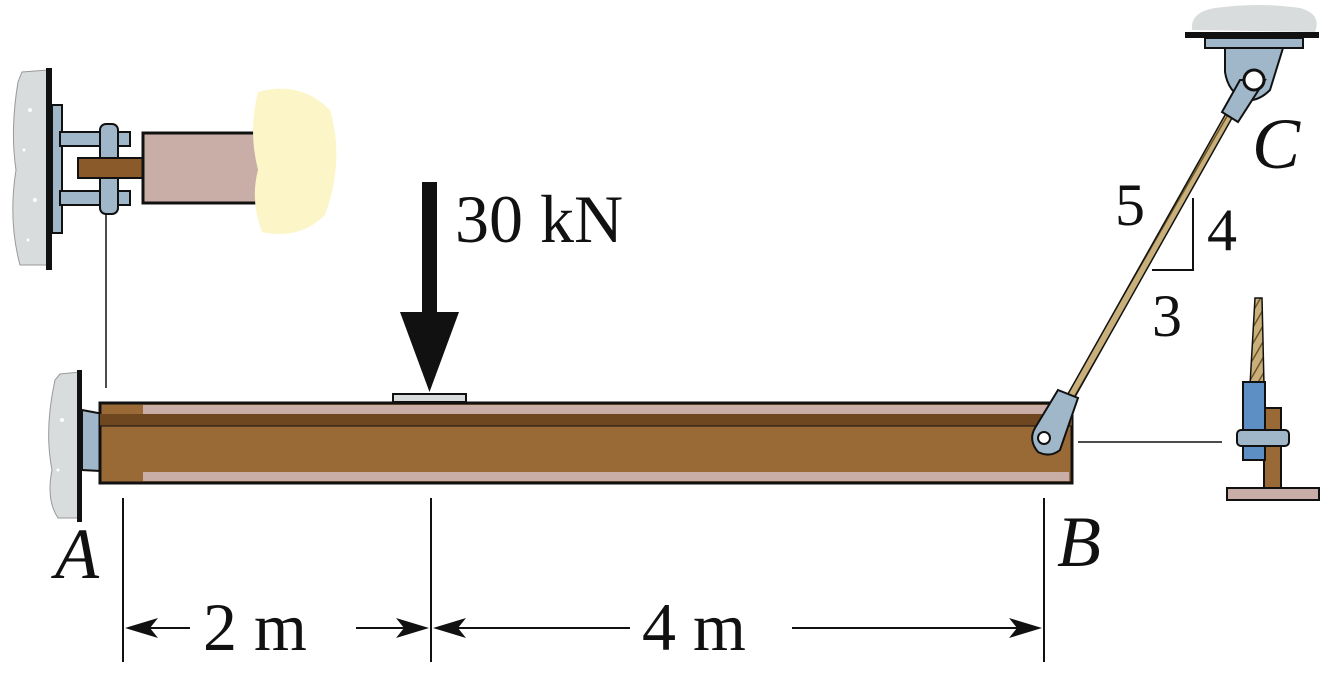  I want to click on slope-hyp-label: 5, so click(1130, 205).